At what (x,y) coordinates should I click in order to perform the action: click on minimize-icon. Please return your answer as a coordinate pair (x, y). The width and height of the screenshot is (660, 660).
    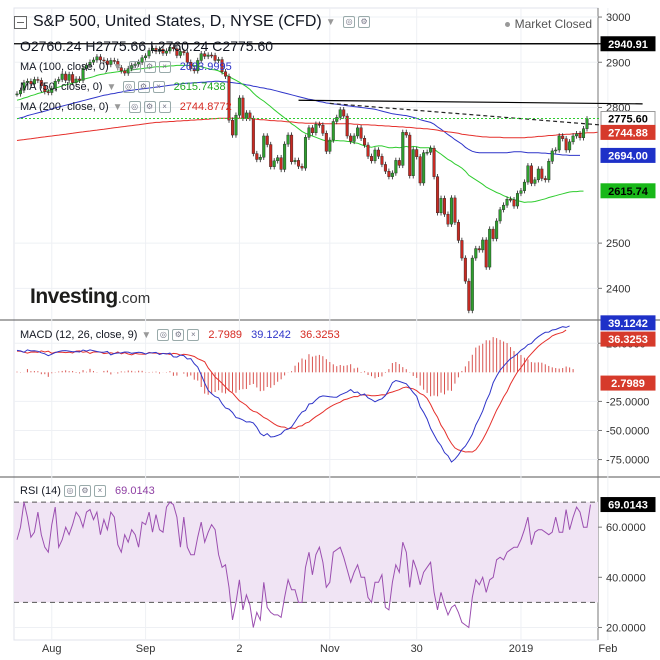
    Looking at the image, I should click on (20, 22).